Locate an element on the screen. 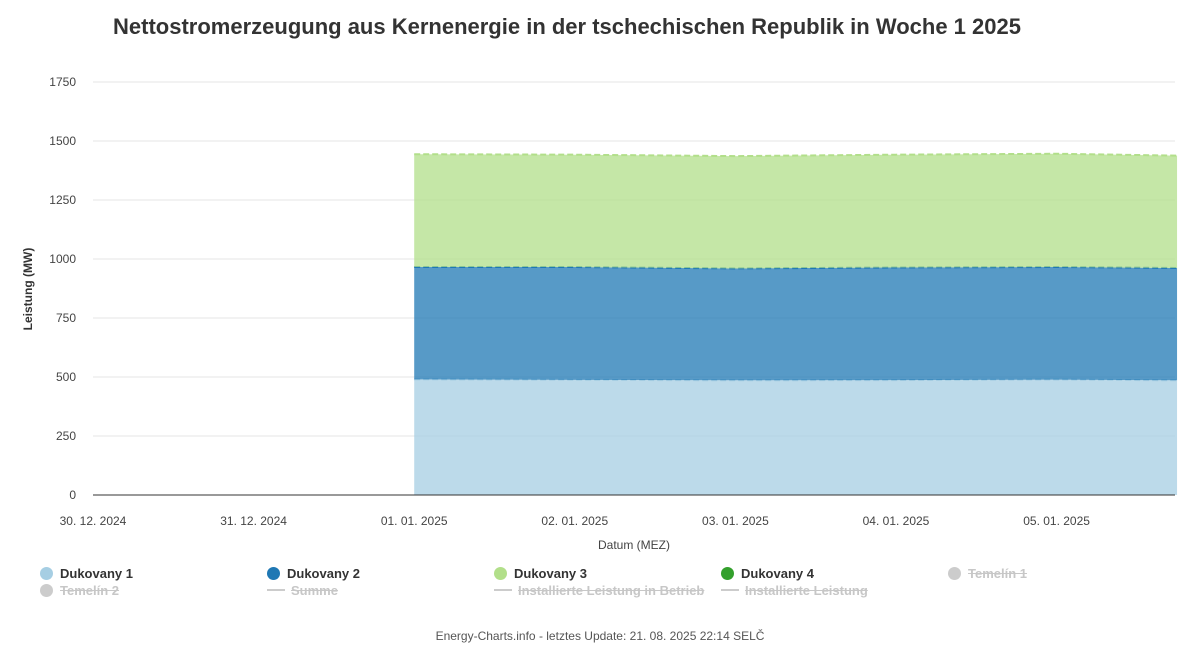  legend-label: Installierte Leistung is located at coordinates (806, 590).